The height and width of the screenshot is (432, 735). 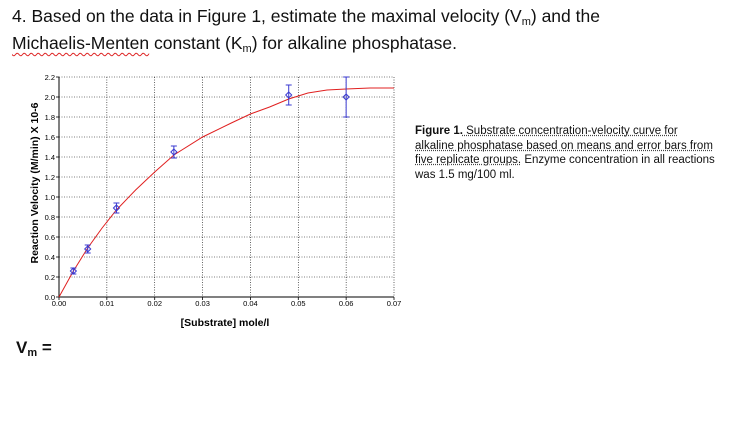 What do you see at coordinates (50, 217) in the screenshot?
I see `y-tick-label: 0.8` at bounding box center [50, 217].